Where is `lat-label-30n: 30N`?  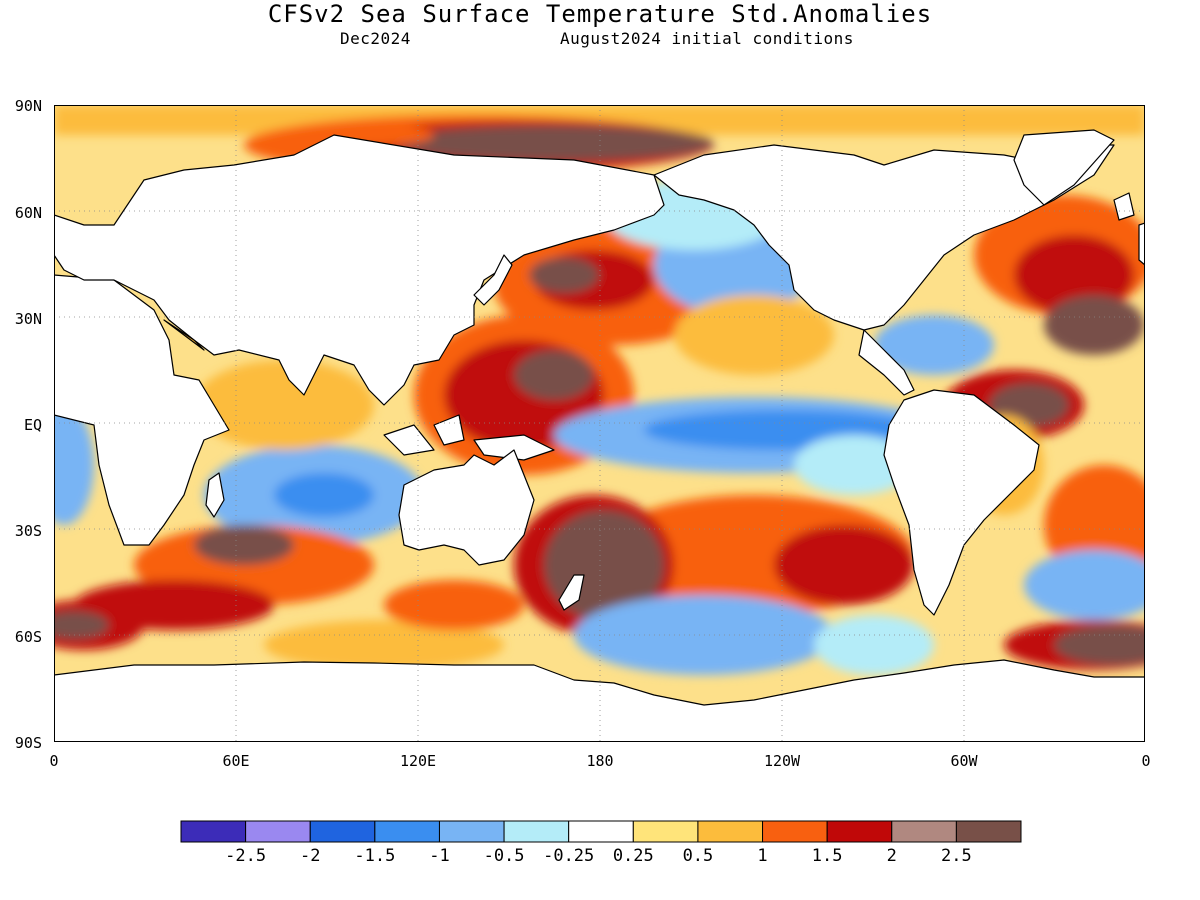 lat-label-30n: 30N is located at coordinates (28, 319).